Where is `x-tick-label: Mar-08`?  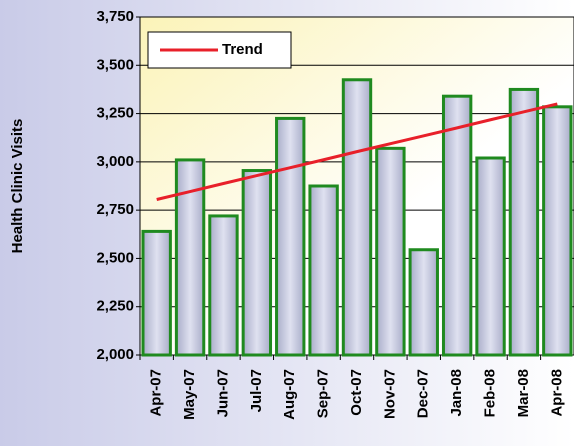 x-tick-label: Mar-08 is located at coordinates (523, 393).